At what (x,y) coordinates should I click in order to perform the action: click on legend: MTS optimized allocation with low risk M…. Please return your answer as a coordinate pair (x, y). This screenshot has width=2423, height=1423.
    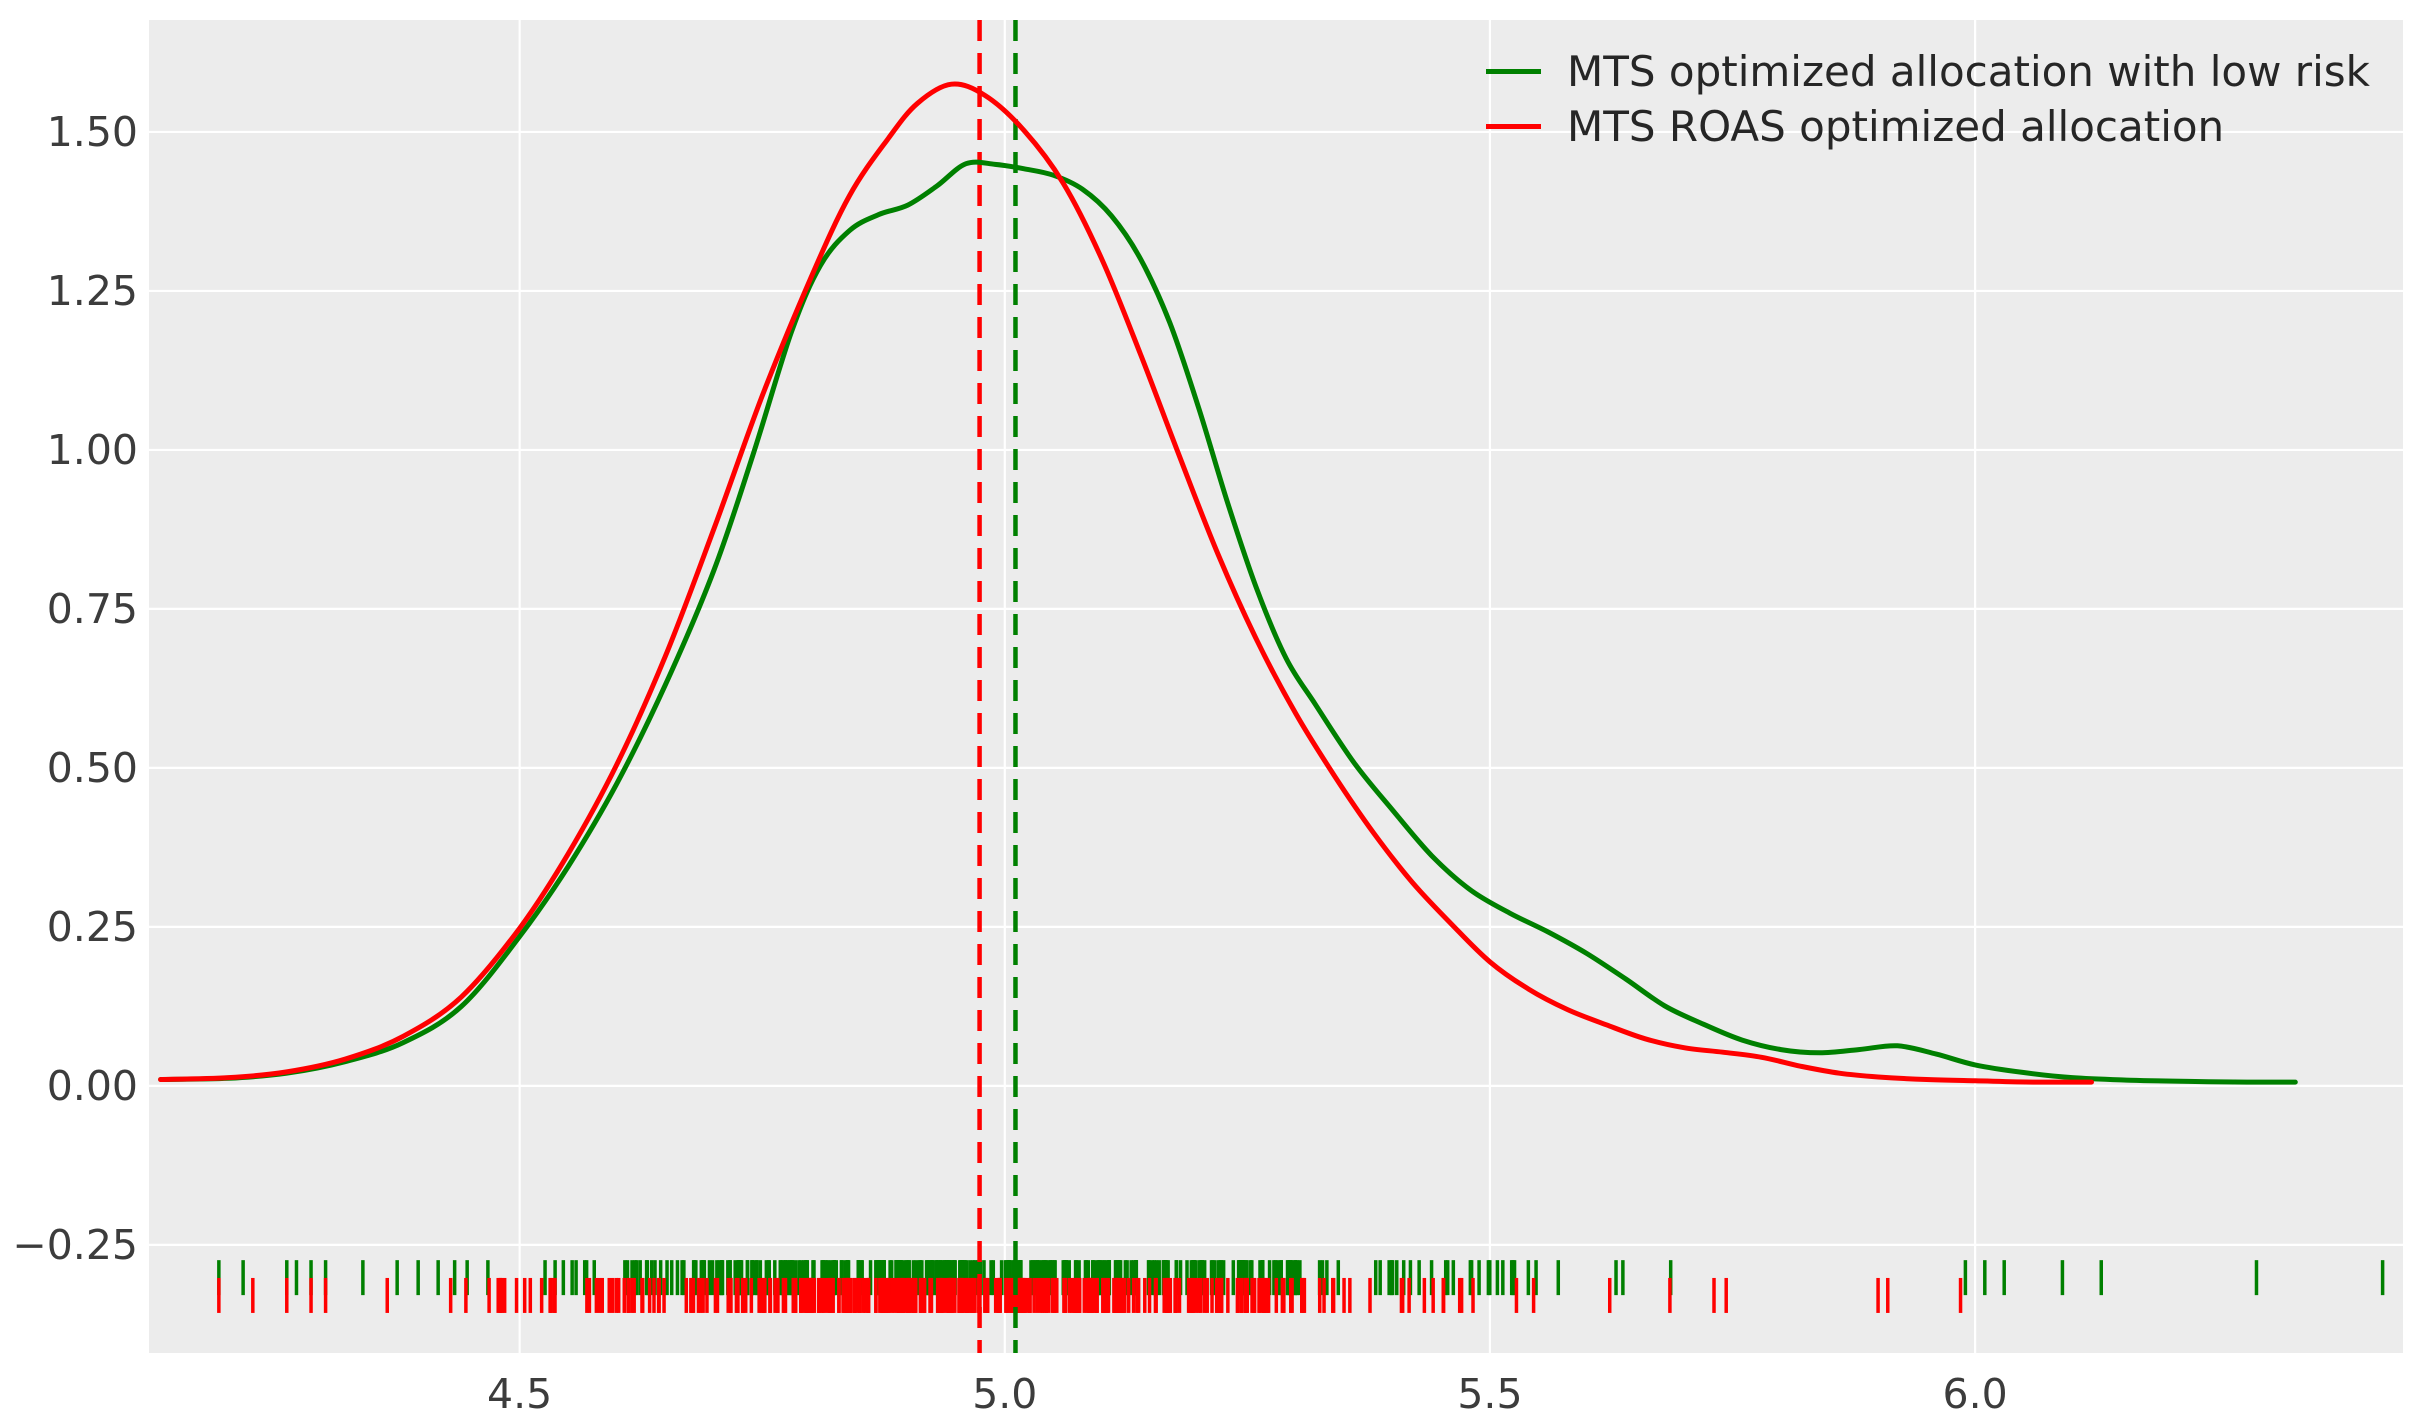
    Looking at the image, I should click on (1928, 99).